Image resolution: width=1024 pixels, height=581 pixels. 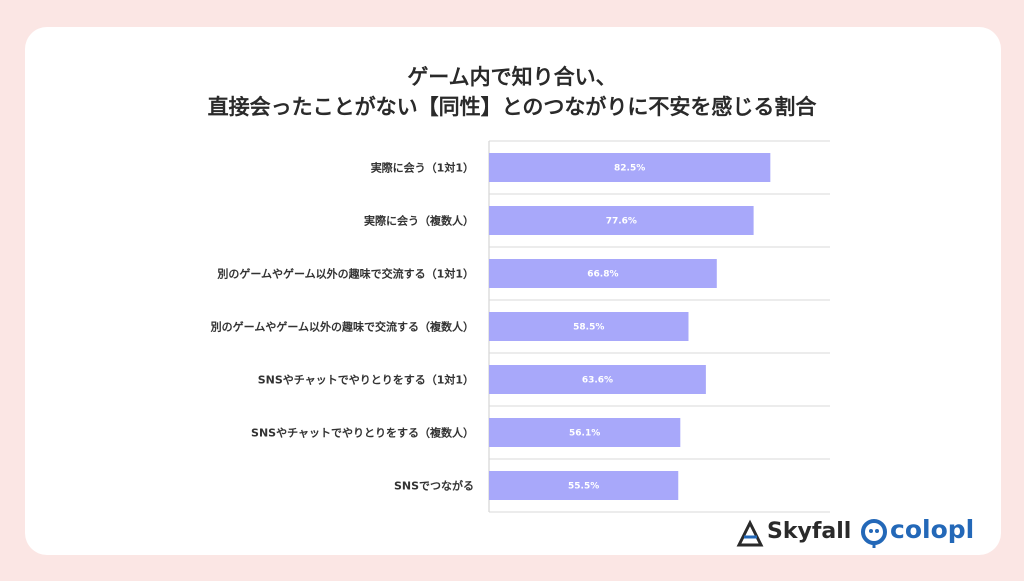 What do you see at coordinates (362, 433) in the screenshot?
I see `category-label: SNSやチャットでやりとりをする（複数人）` at bounding box center [362, 433].